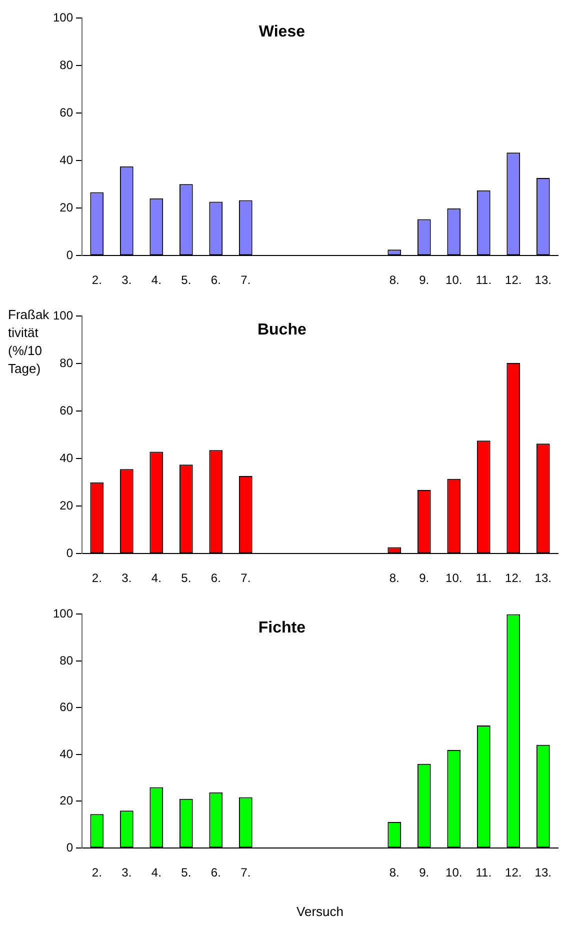 The width and height of the screenshot is (574, 945). What do you see at coordinates (281, 330) in the screenshot?
I see `chart-title: Buche` at bounding box center [281, 330].